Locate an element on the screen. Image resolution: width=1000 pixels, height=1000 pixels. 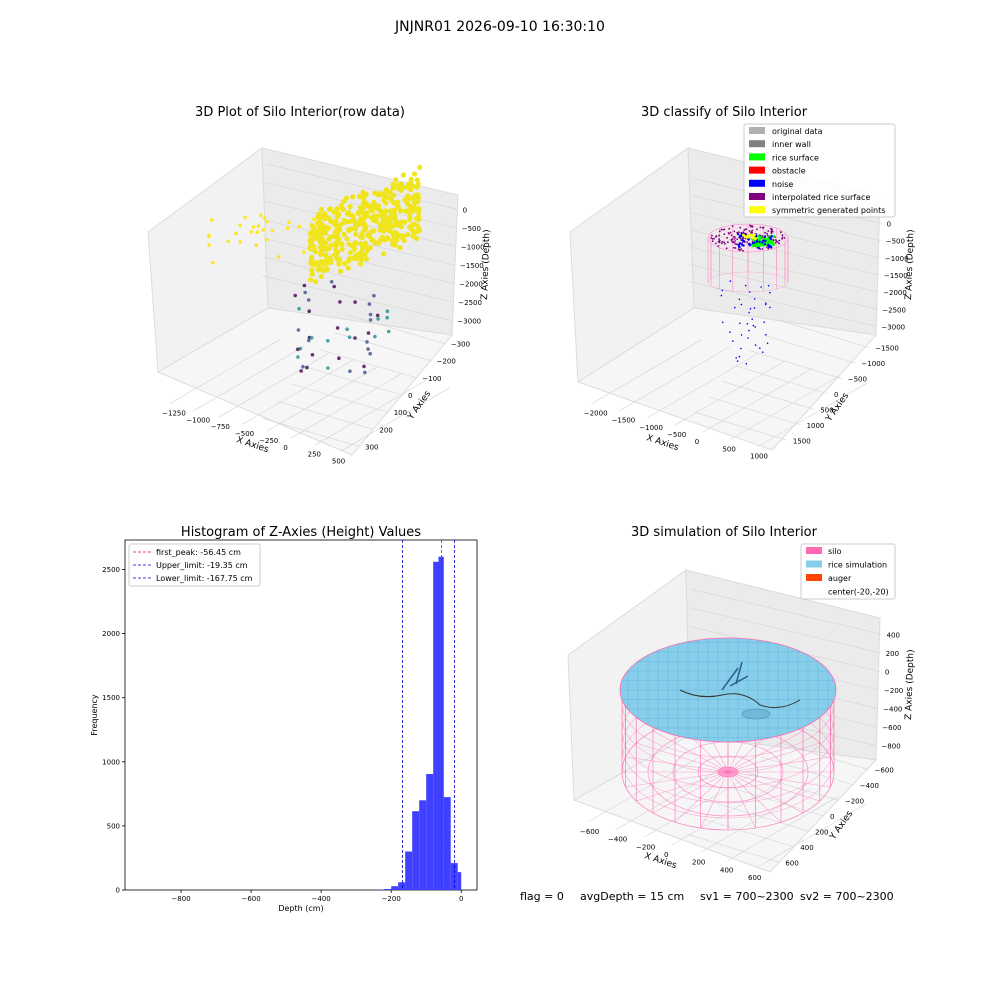
x-tick-label: −2000 is located at coordinates (596, 414).